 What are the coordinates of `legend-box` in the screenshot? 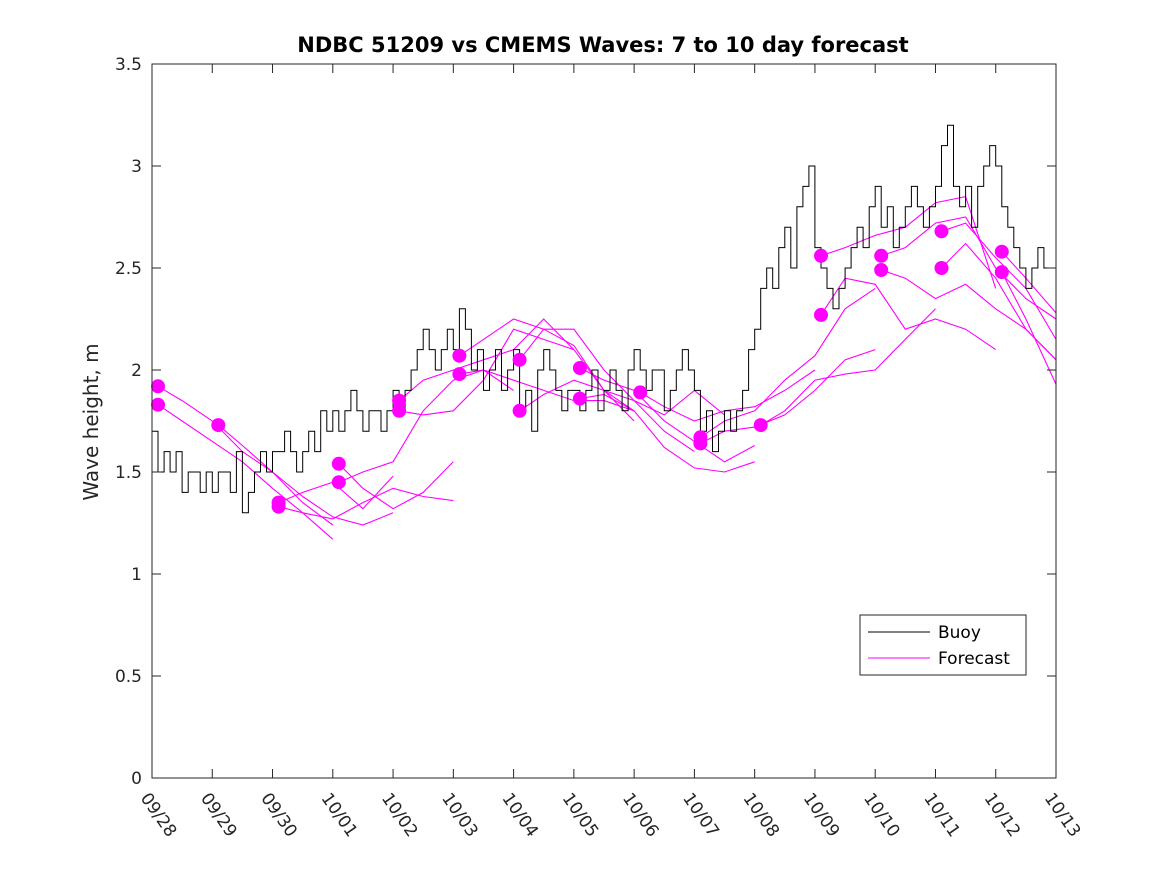 It's located at (943, 645).